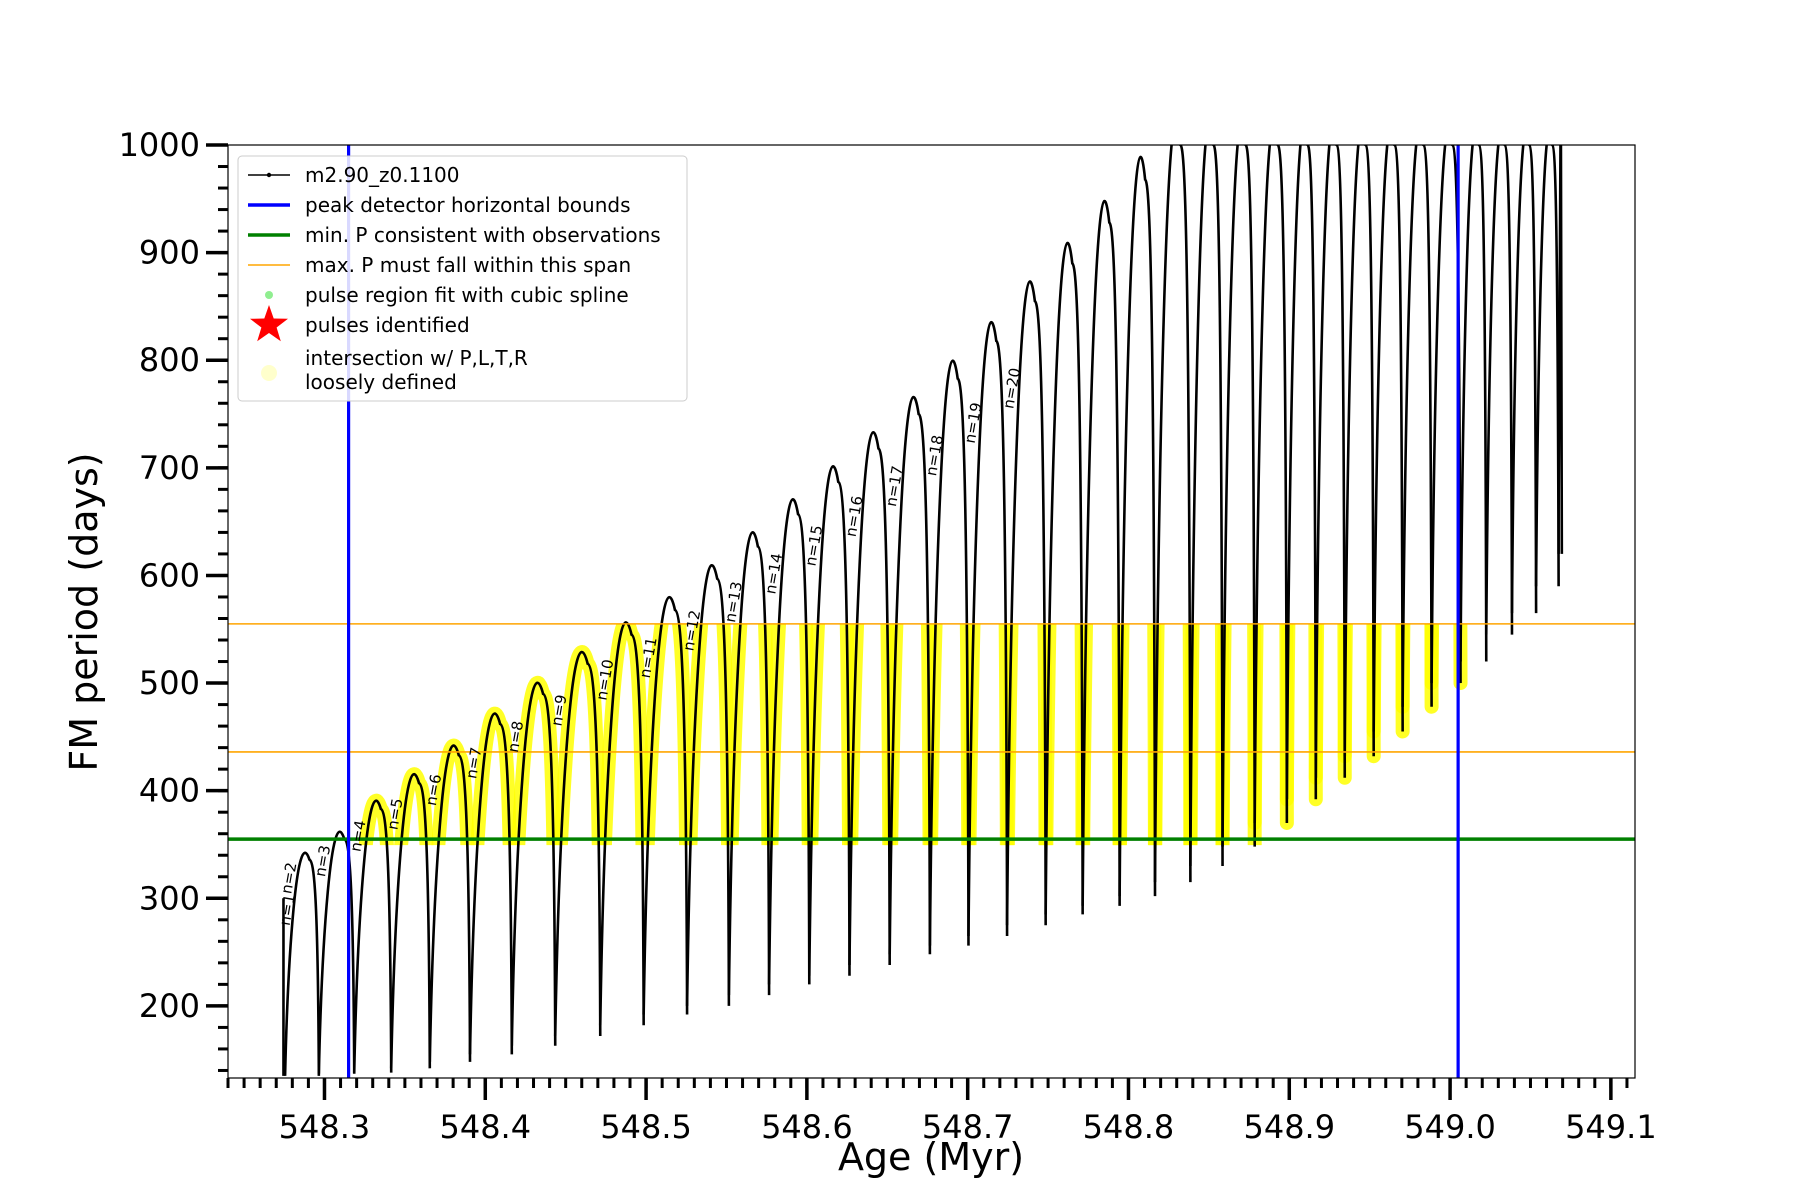 The width and height of the screenshot is (1800, 1204). What do you see at coordinates (485, 1127) in the screenshot?
I see `x-tick-label: 548.4` at bounding box center [485, 1127].